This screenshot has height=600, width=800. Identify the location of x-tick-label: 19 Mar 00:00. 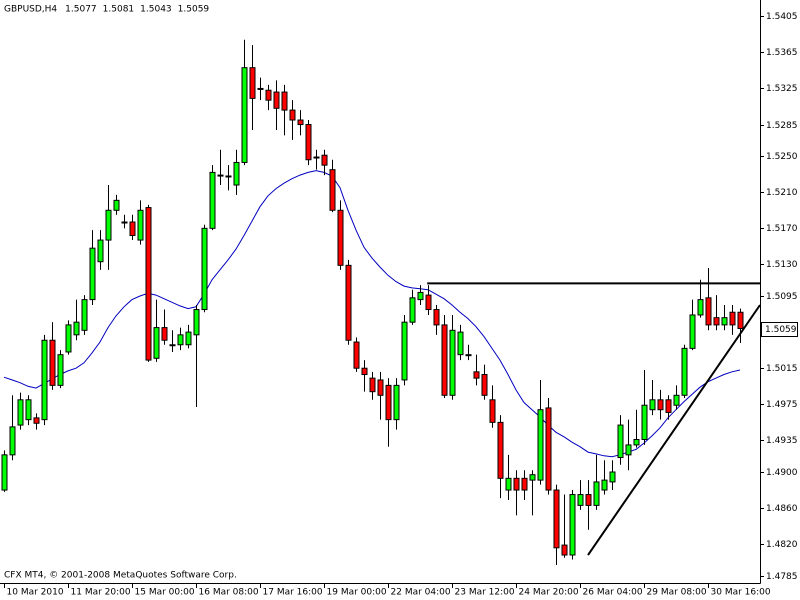
(357, 593).